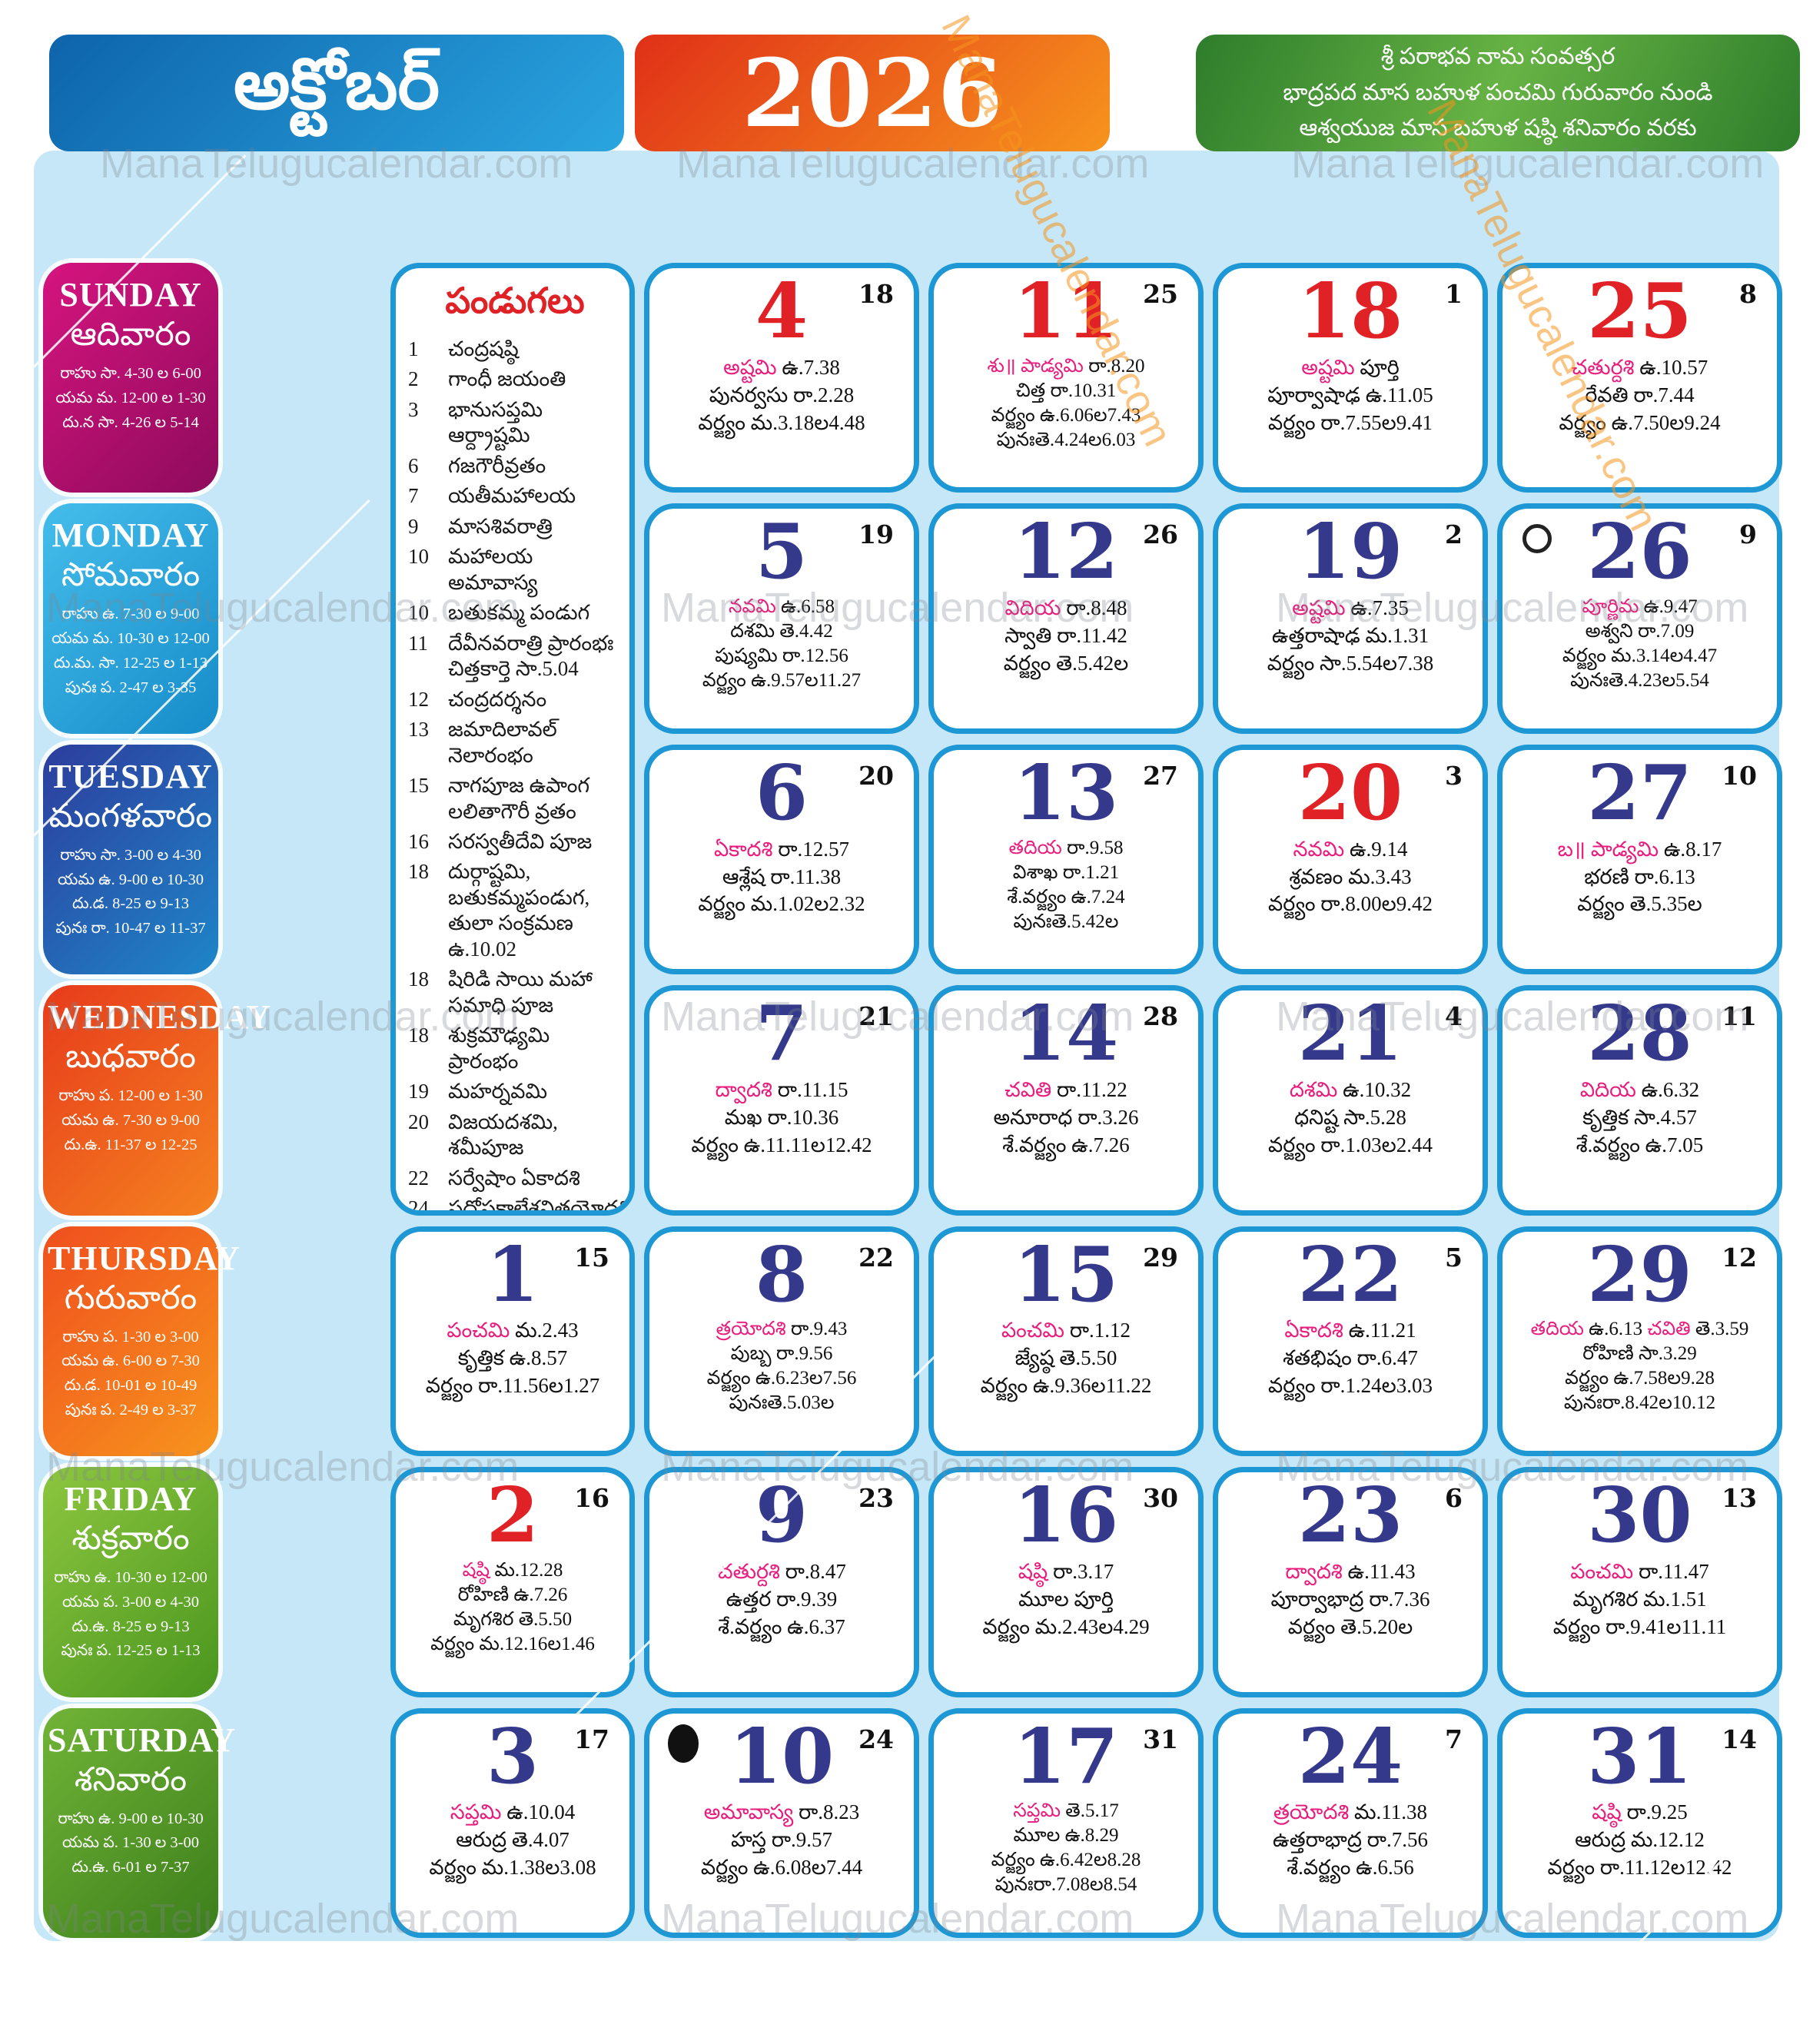  Describe the element at coordinates (130, 816) in the screenshot. I see `weekday-name-te: మంగళవారం` at that location.